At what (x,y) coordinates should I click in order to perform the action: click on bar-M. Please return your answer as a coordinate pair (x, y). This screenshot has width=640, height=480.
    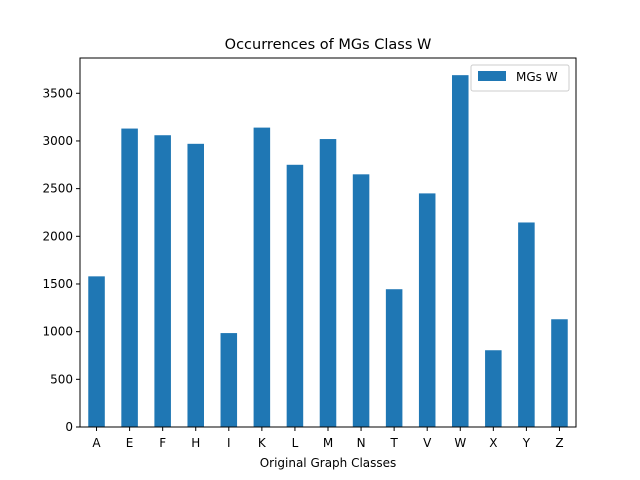
    Looking at the image, I should click on (328, 283).